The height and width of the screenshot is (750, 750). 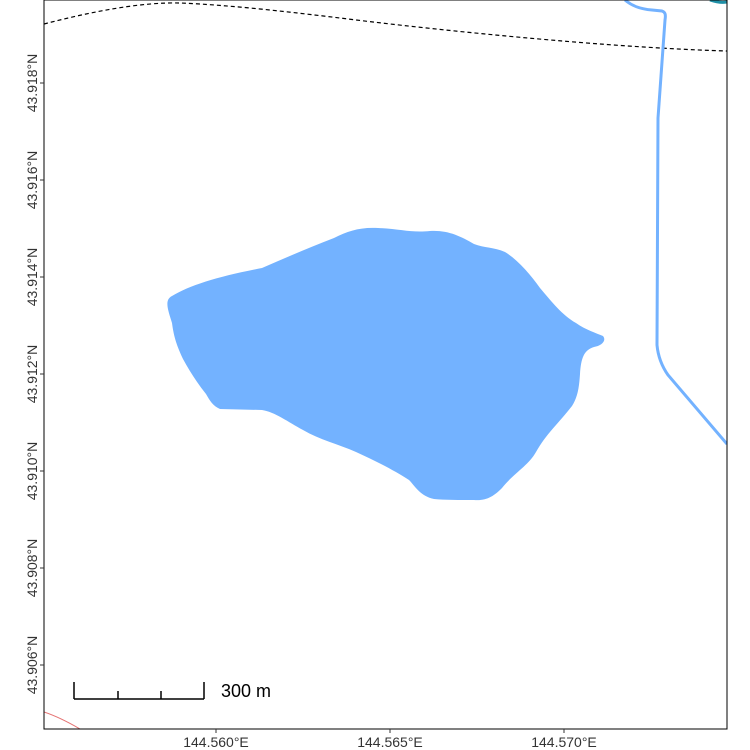 What do you see at coordinates (564, 742) in the screenshot?
I see `x-axis-tick-label: 144.570°E` at bounding box center [564, 742].